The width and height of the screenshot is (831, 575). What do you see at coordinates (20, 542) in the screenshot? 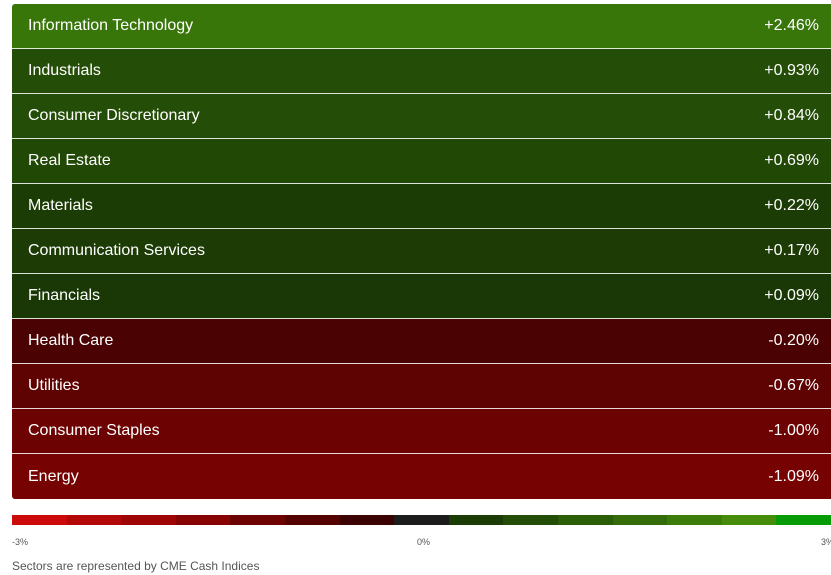
I see `scale-min-label: -3%` at bounding box center [20, 542].